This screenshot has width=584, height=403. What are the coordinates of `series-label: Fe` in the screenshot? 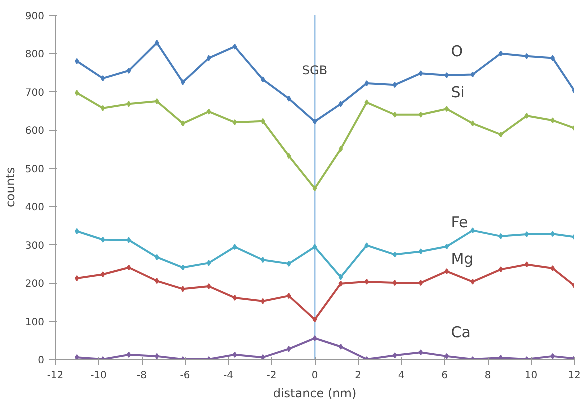 It's located at (459, 223).